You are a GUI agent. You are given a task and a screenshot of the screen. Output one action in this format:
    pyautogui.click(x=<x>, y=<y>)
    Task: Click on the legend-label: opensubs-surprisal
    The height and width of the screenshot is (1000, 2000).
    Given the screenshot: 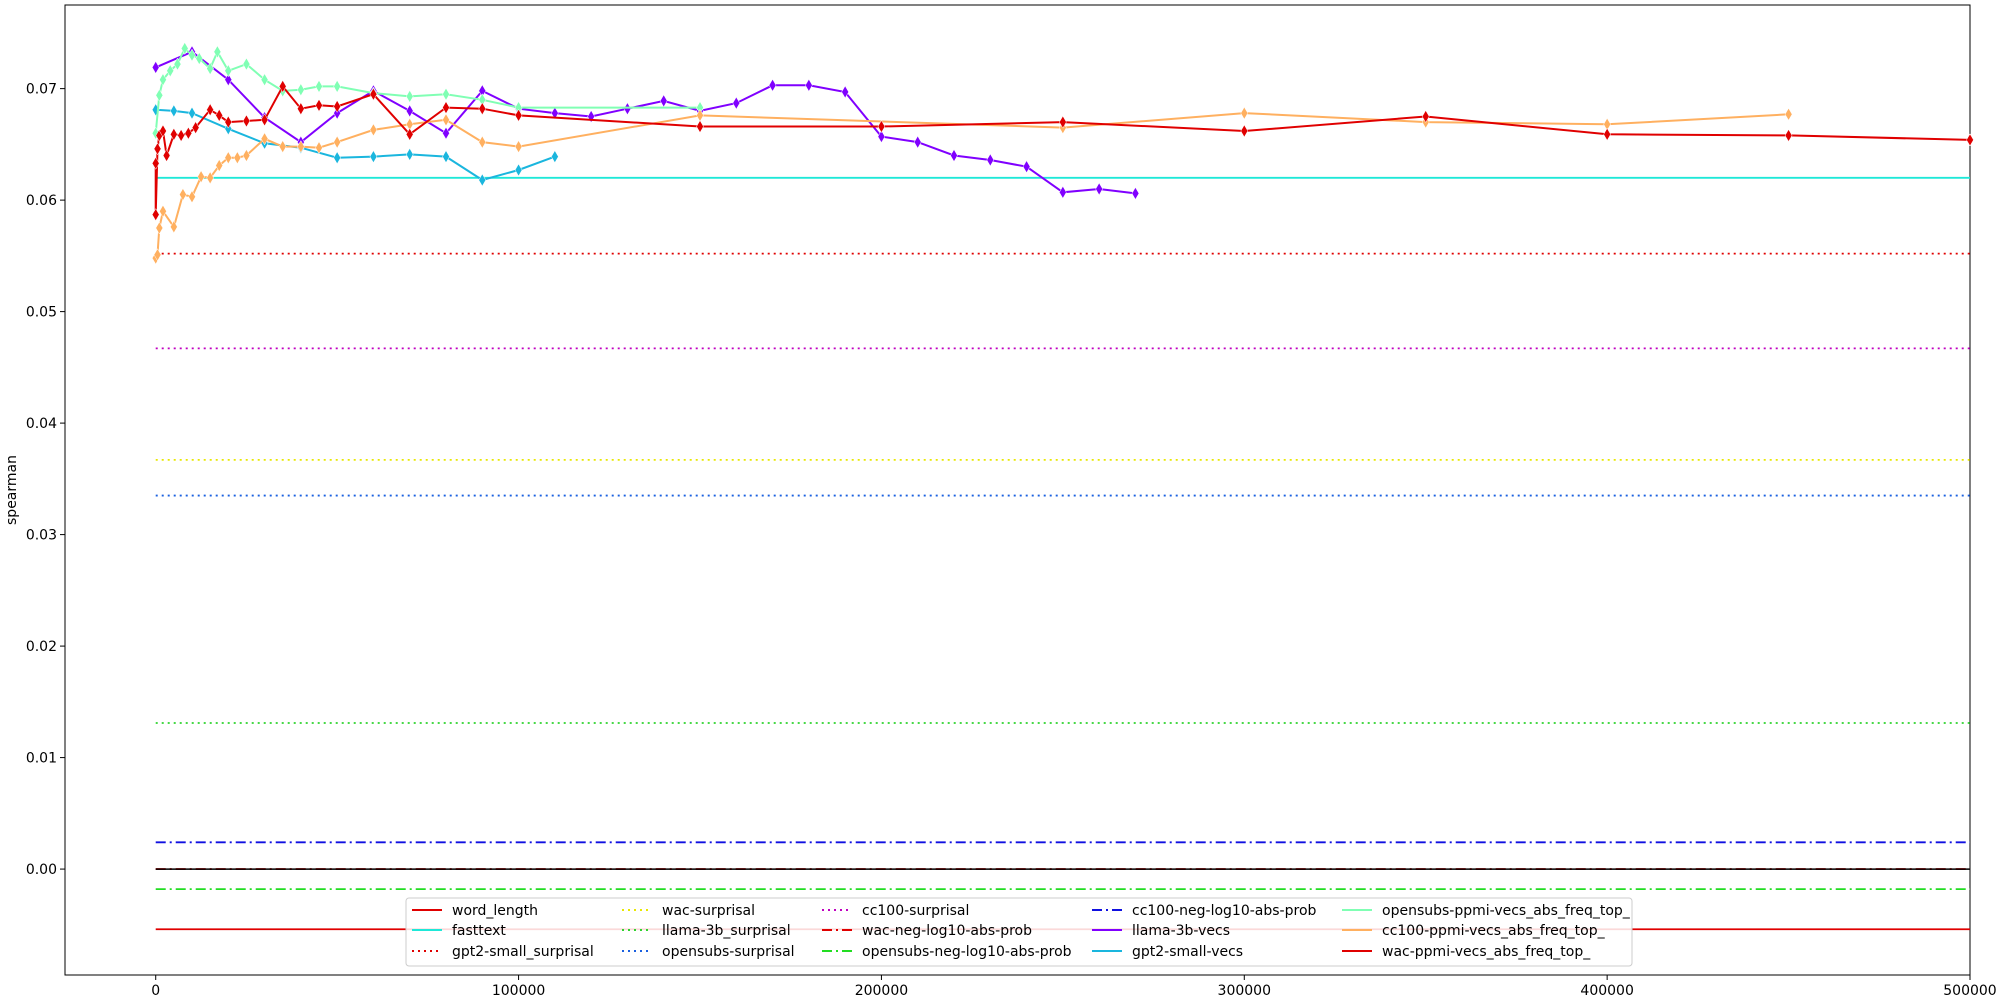 What is the action you would take?
    pyautogui.click(x=728, y=952)
    